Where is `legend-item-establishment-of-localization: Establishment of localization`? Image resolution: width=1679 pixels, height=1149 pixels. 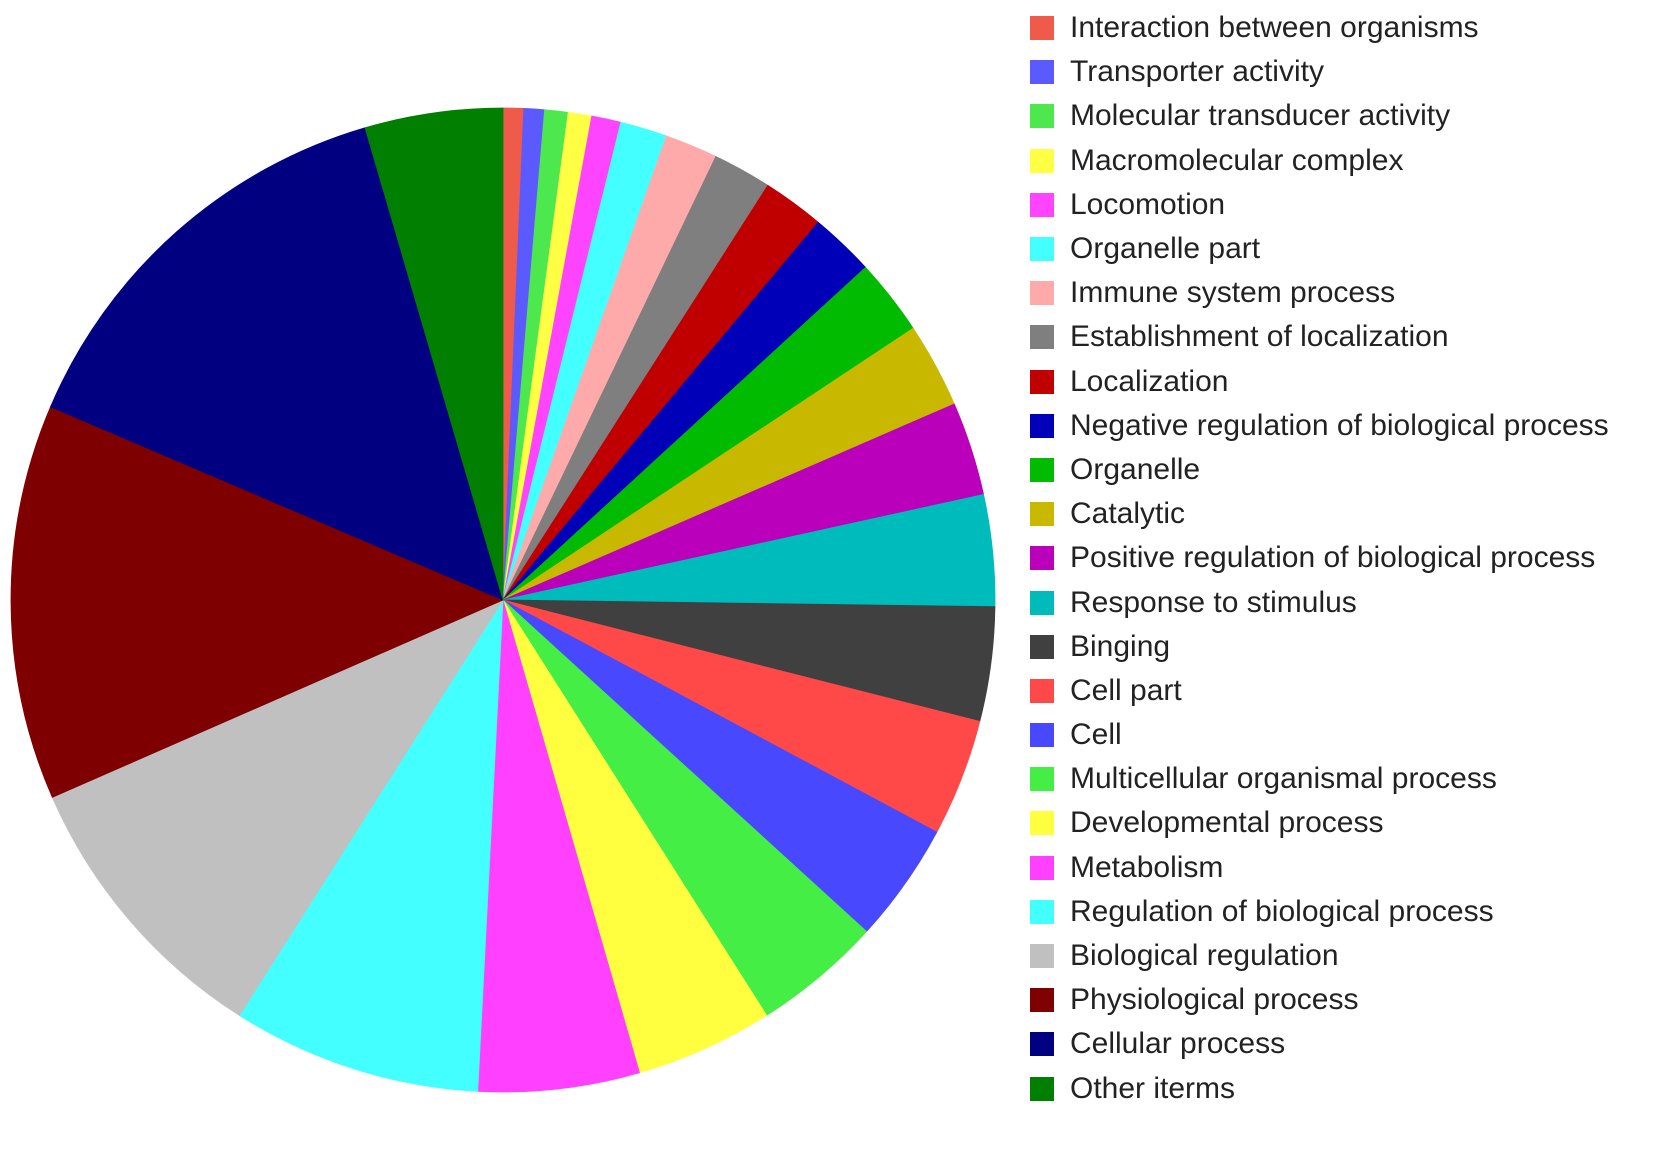
legend-item-establishment-of-localization: Establishment of localization is located at coordinates (1350, 337).